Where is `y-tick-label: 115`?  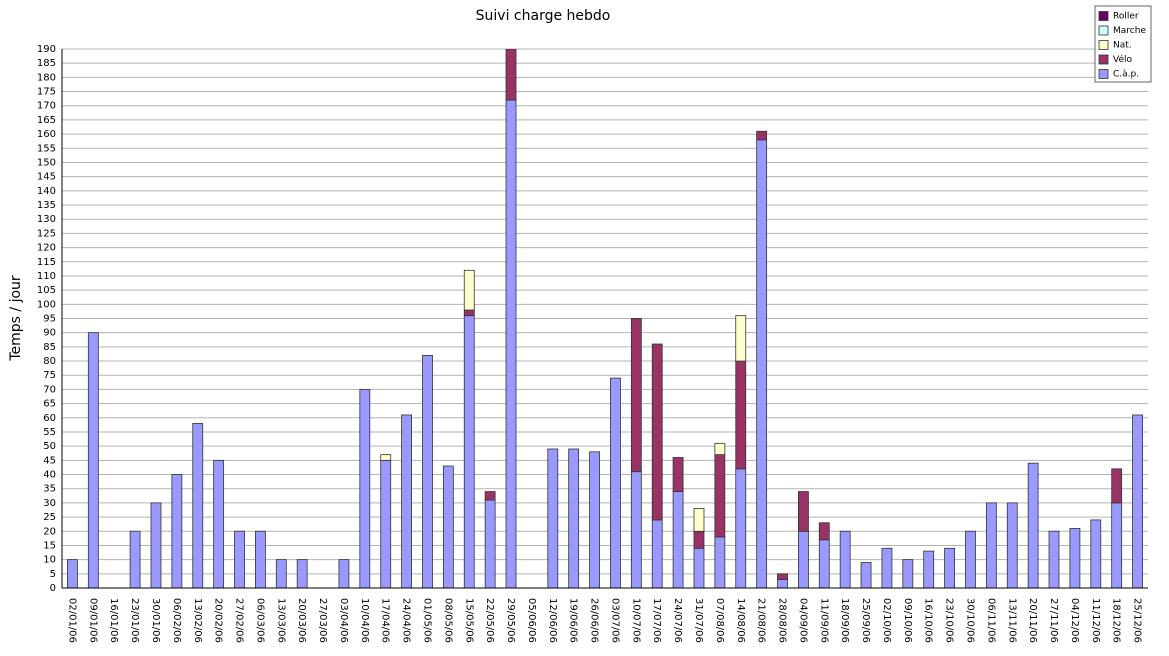 y-tick-label: 115 is located at coordinates (46, 262).